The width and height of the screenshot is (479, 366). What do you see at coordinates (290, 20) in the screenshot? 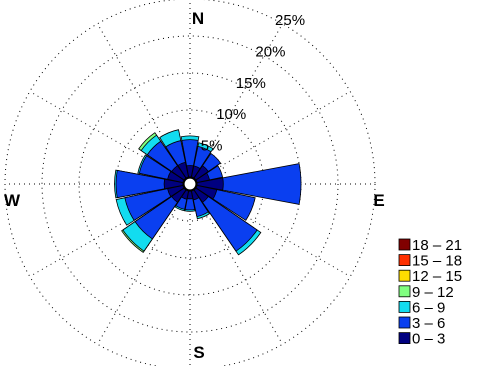
I see `radial-tick-label-25: 25%` at bounding box center [290, 20].